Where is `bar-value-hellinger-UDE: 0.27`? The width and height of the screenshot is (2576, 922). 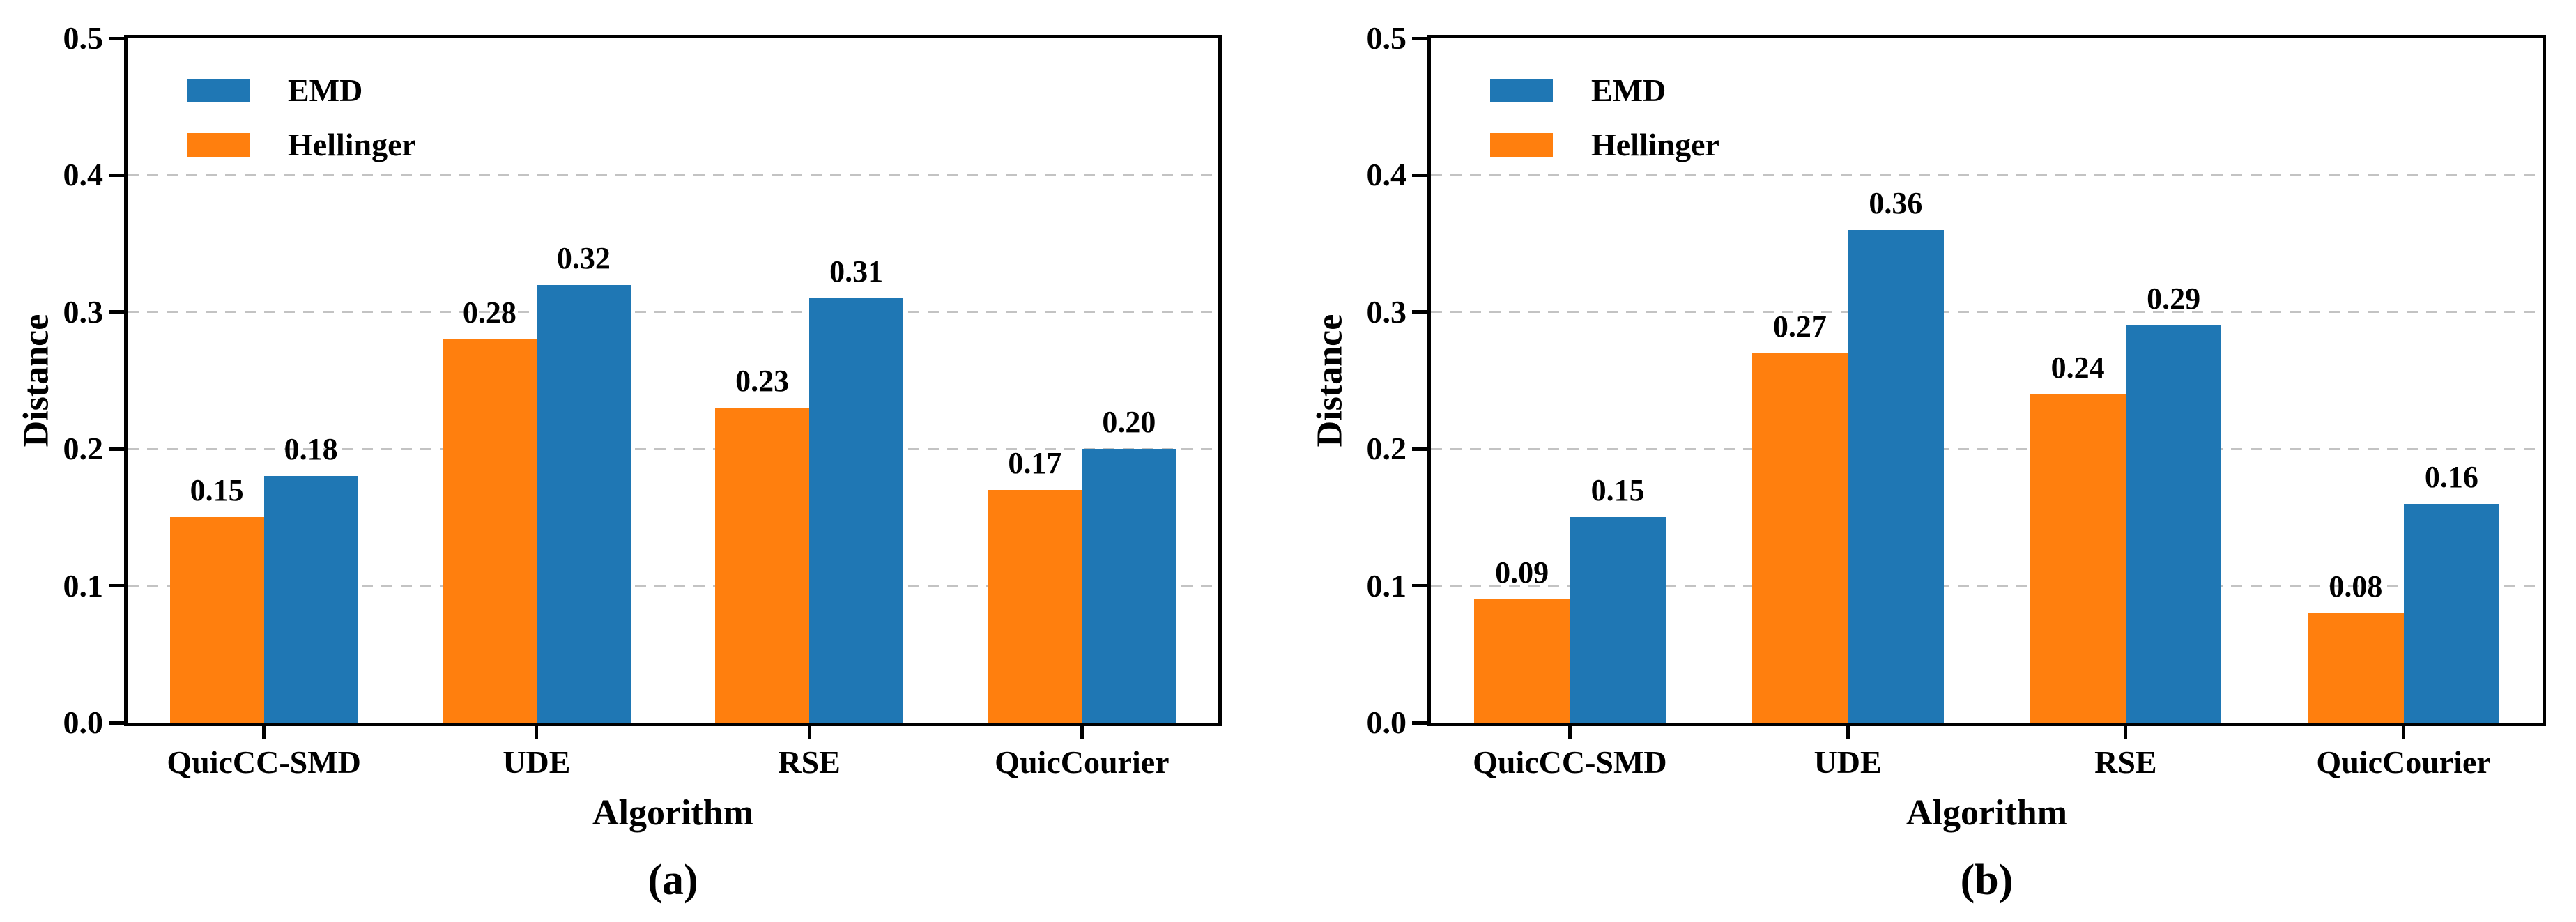
bar-value-hellinger-UDE: 0.27 is located at coordinates (1799, 326).